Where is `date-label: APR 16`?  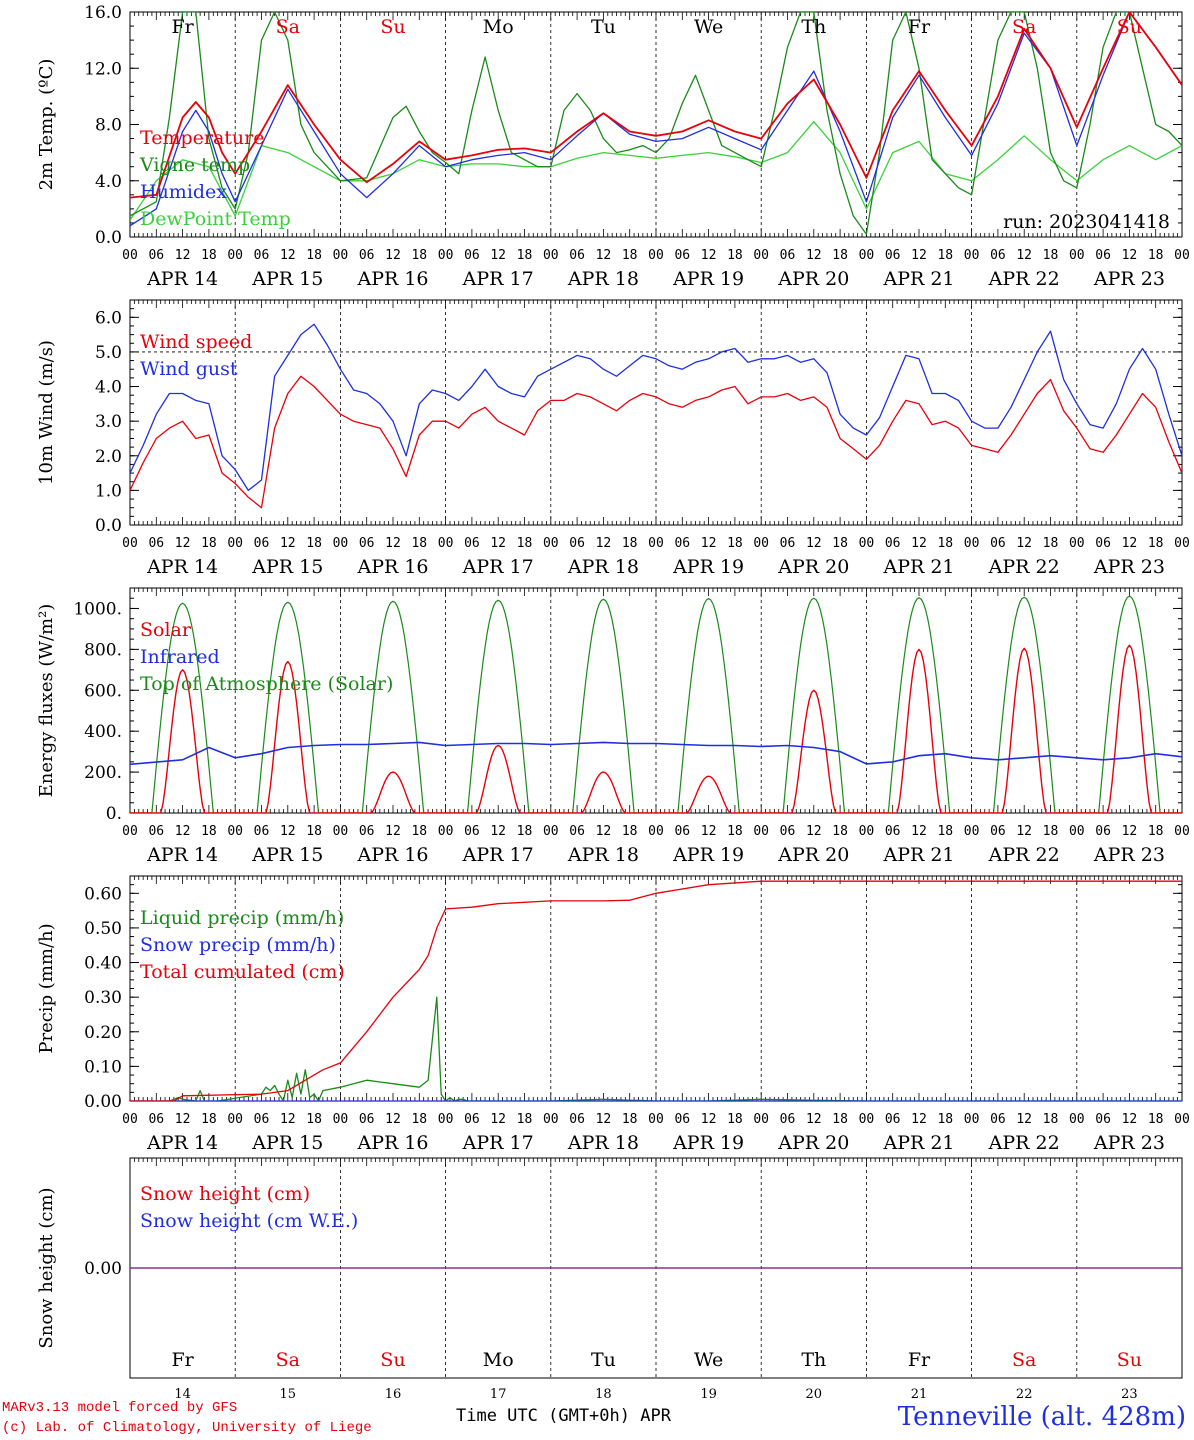 date-label: APR 16 is located at coordinates (392, 279).